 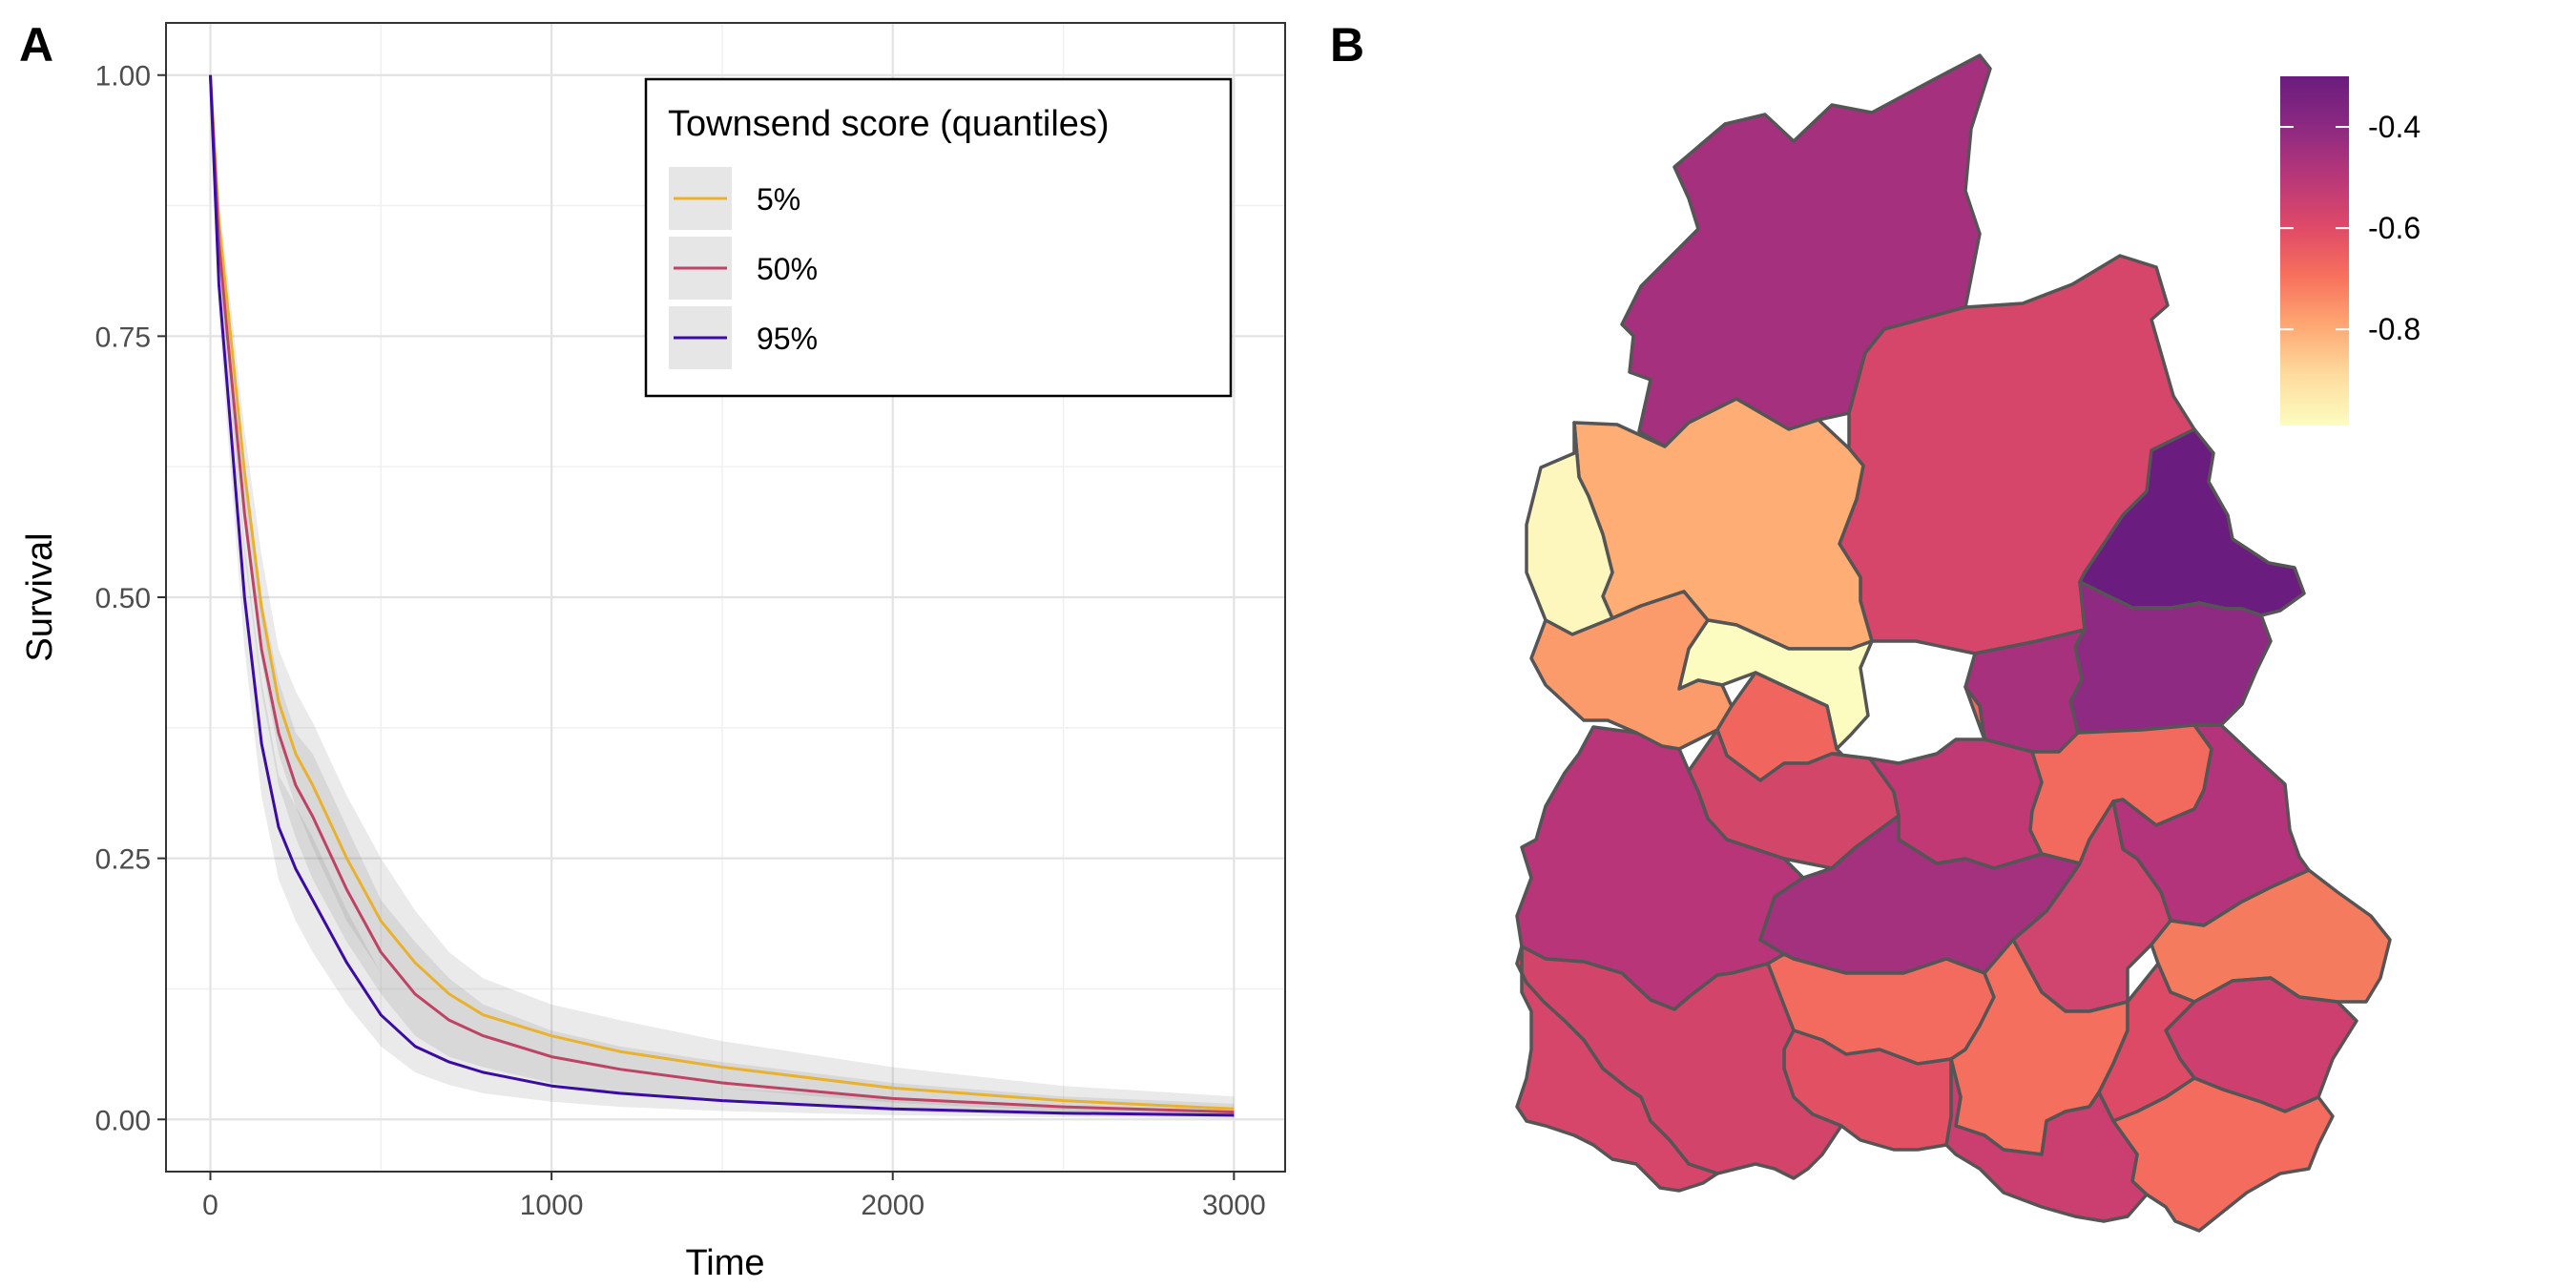 What do you see at coordinates (123, 860) in the screenshot?
I see `y-tick-label: 0.25` at bounding box center [123, 860].